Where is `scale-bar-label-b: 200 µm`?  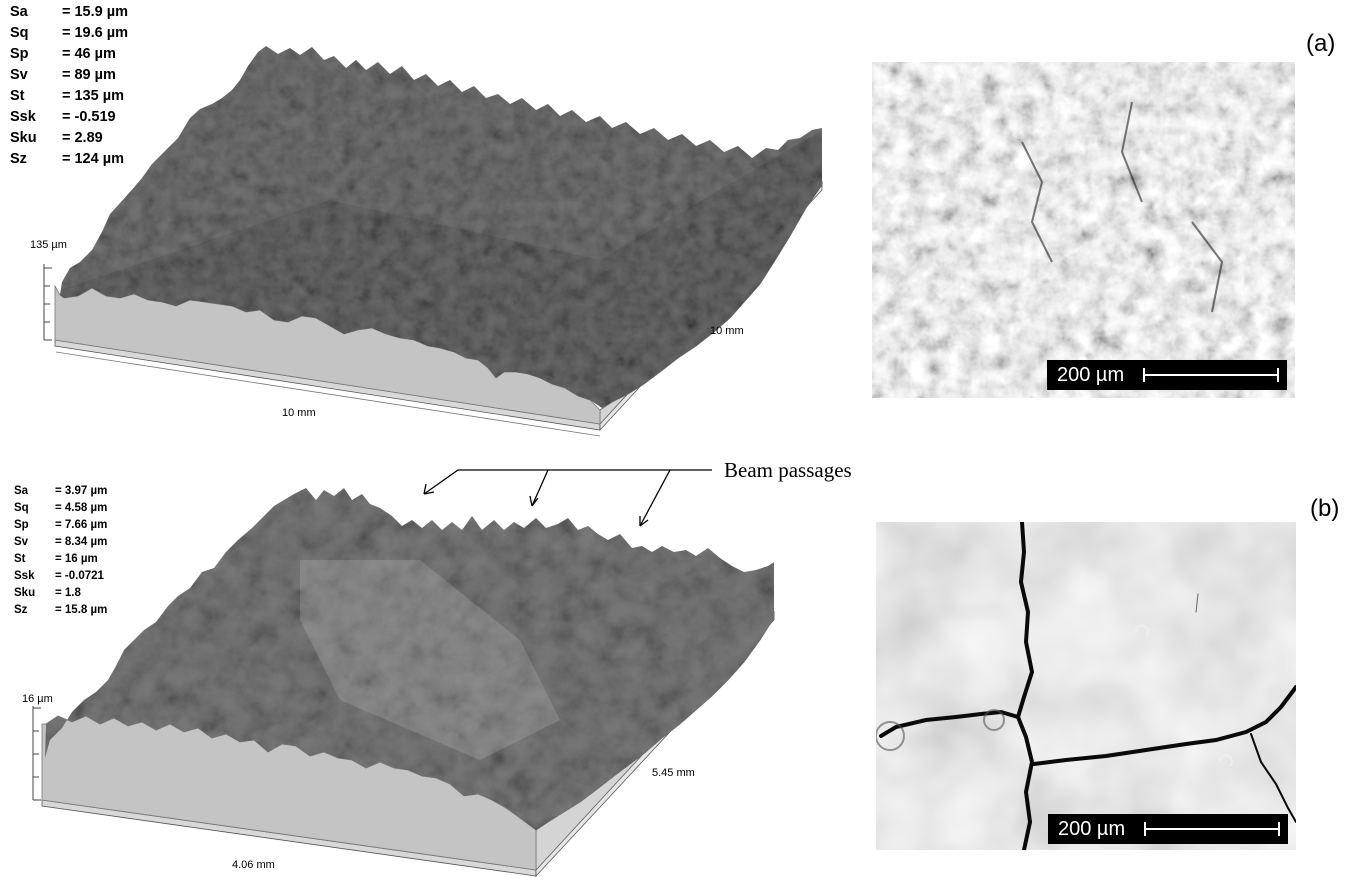 scale-bar-label-b: 200 µm is located at coordinates (1092, 828).